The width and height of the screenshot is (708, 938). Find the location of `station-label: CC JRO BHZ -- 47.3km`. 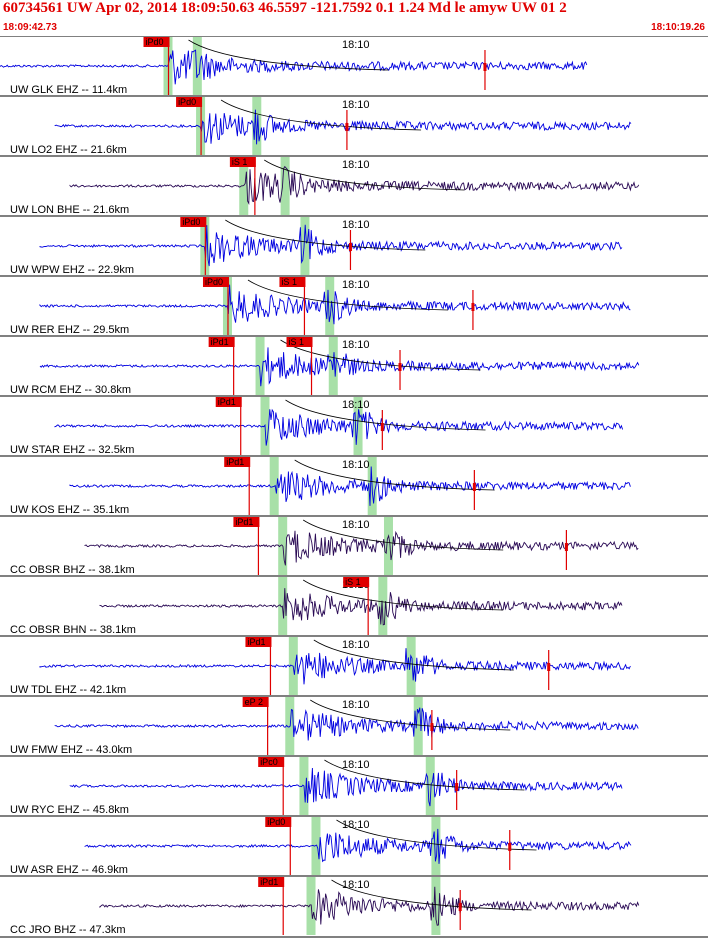

station-label: CC JRO BHZ -- 47.3km is located at coordinates (68, 930).